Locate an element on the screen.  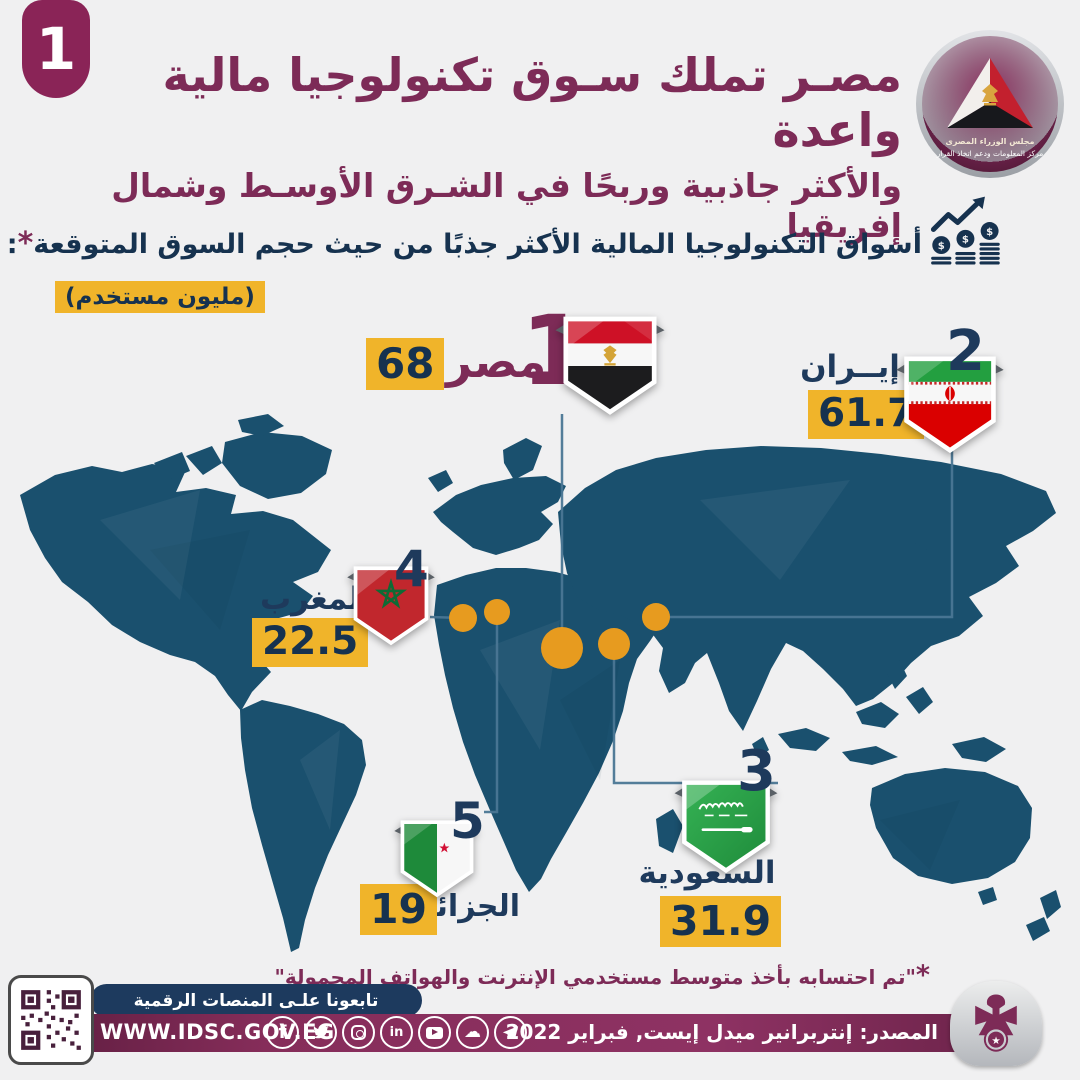
map-dot-saudi is located at coordinates (614, 644).